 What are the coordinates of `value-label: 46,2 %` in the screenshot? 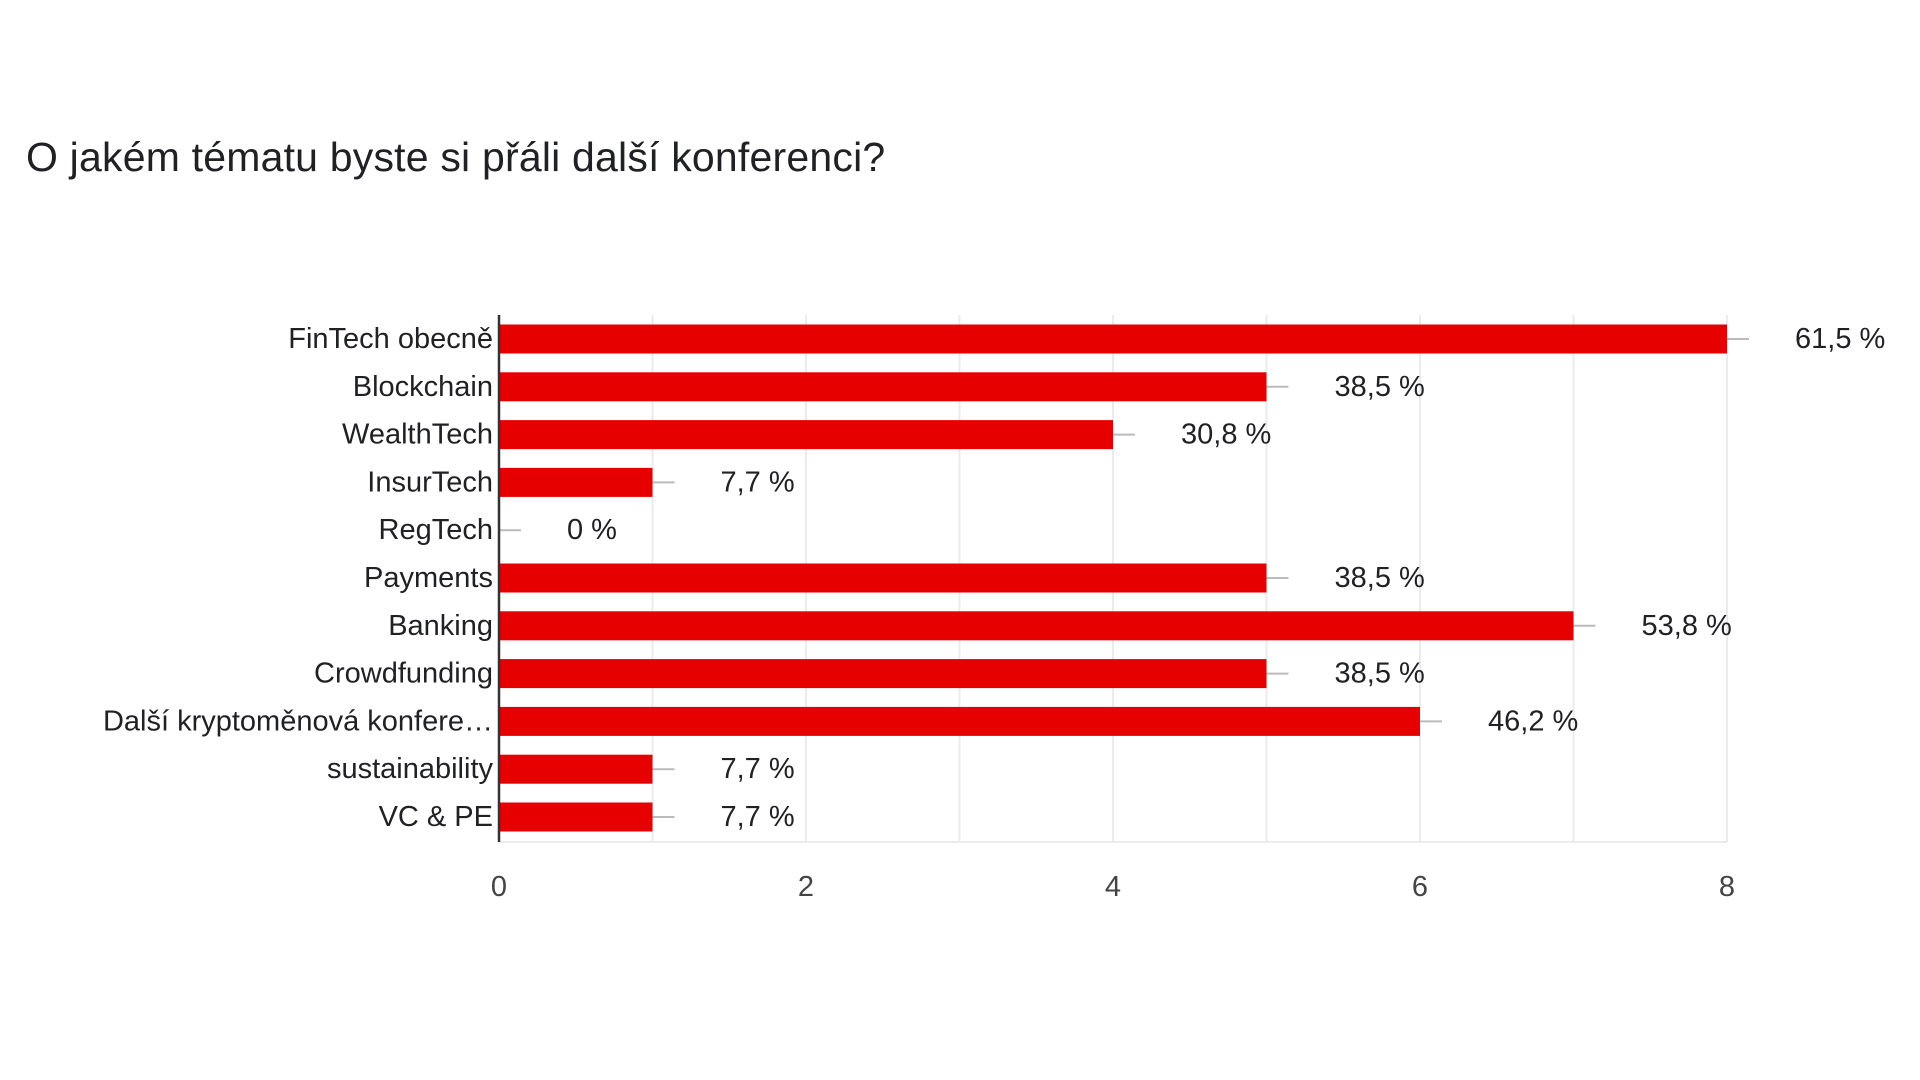 It's located at (1533, 721).